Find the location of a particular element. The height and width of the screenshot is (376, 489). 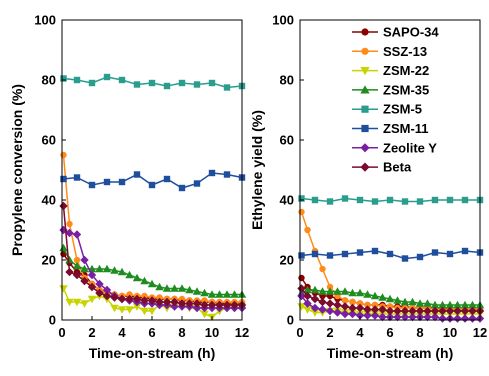

legend-label-ssz-13: SSZ-13 is located at coordinates (405, 51).